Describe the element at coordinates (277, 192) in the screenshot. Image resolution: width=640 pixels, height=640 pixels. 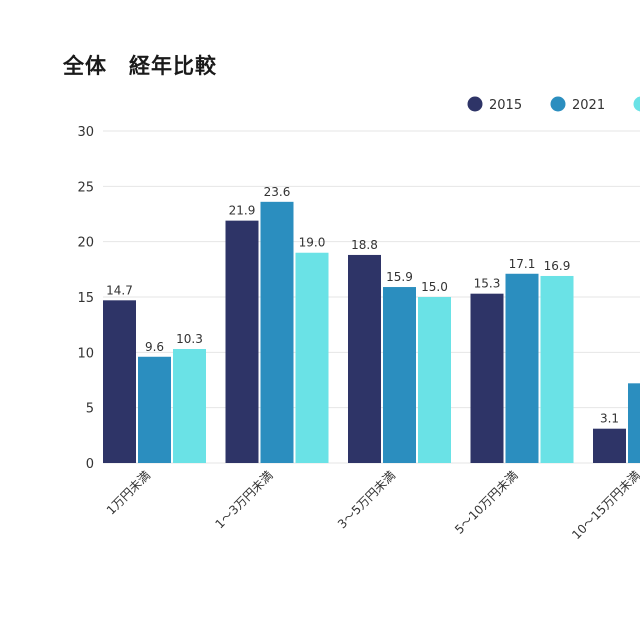
I see `bar-value-label: 23.6` at that location.